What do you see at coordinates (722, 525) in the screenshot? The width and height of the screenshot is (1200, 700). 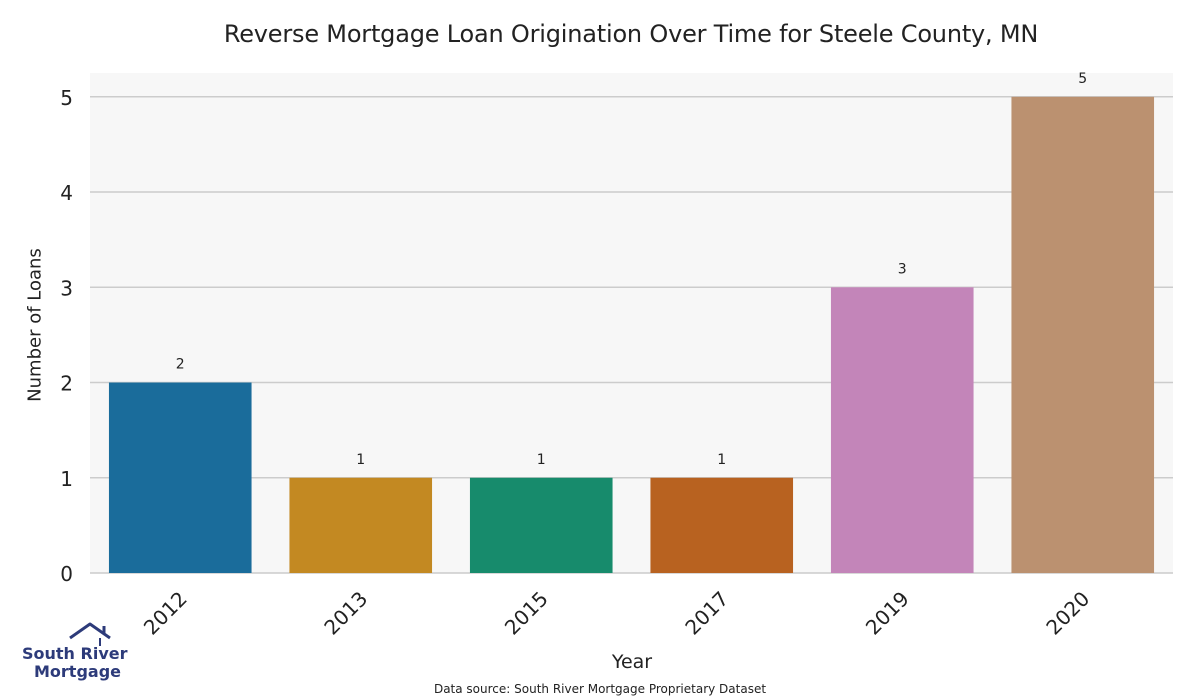 I see `bar-2017` at bounding box center [722, 525].